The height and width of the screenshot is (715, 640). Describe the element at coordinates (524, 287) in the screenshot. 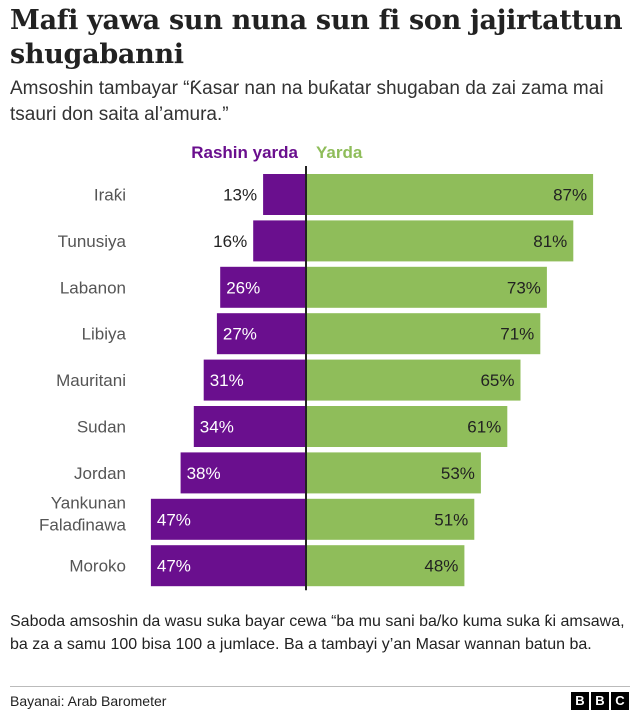

I see `value-label-agree: 73%` at that location.